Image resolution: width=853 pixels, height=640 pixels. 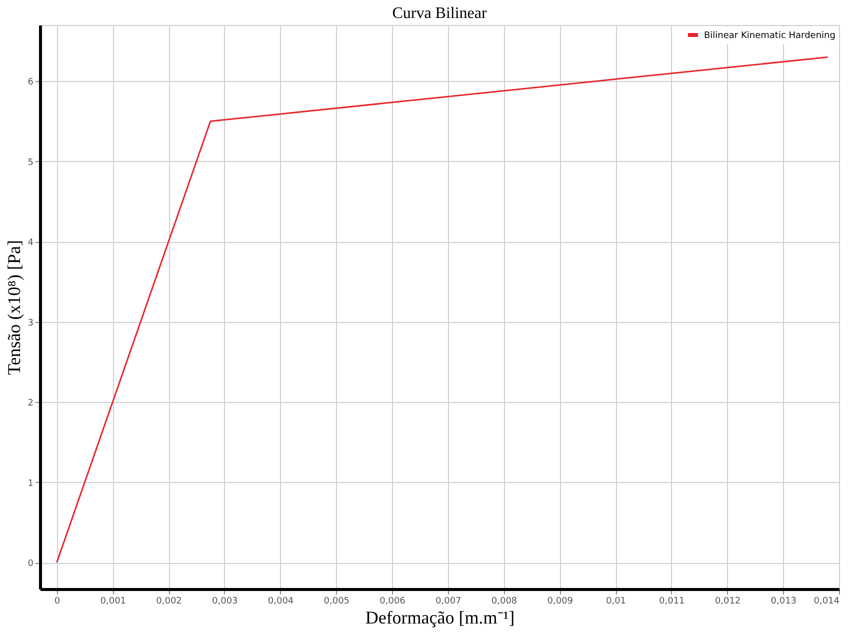 I want to click on x-tick-label: 0, so click(x=57, y=601).